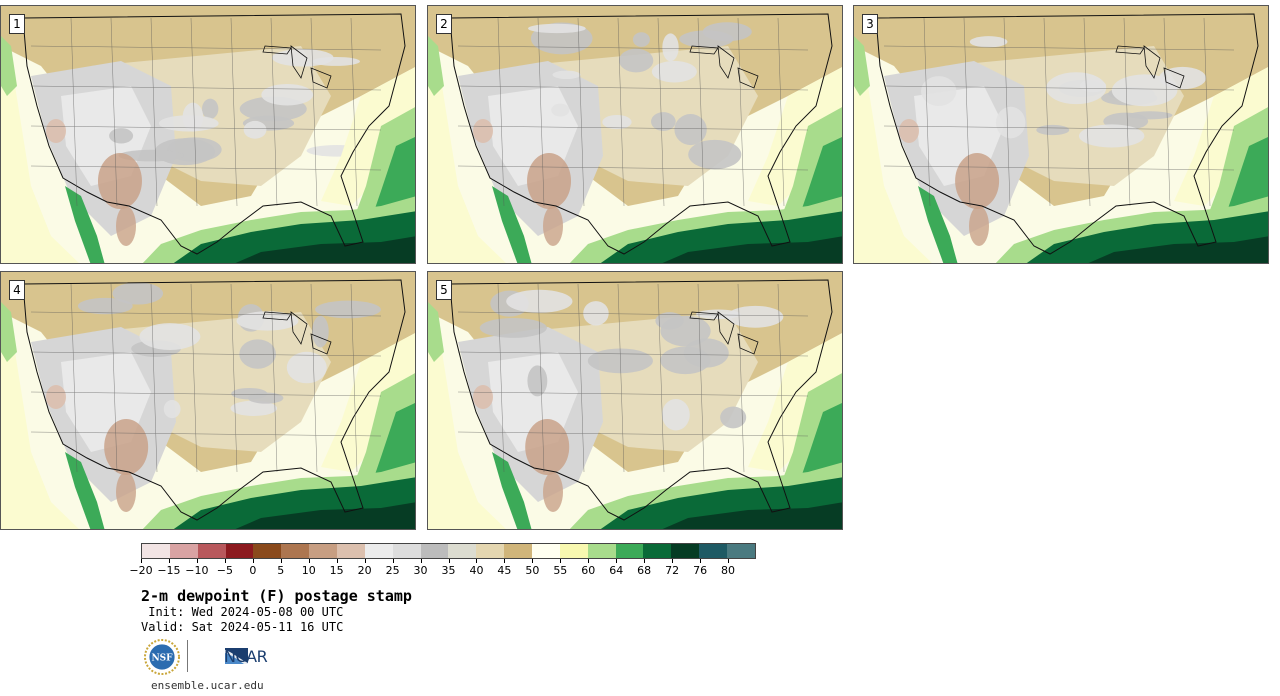 The image size is (1280, 696). I want to click on colorbar-tick-label: 10, so click(308, 570).